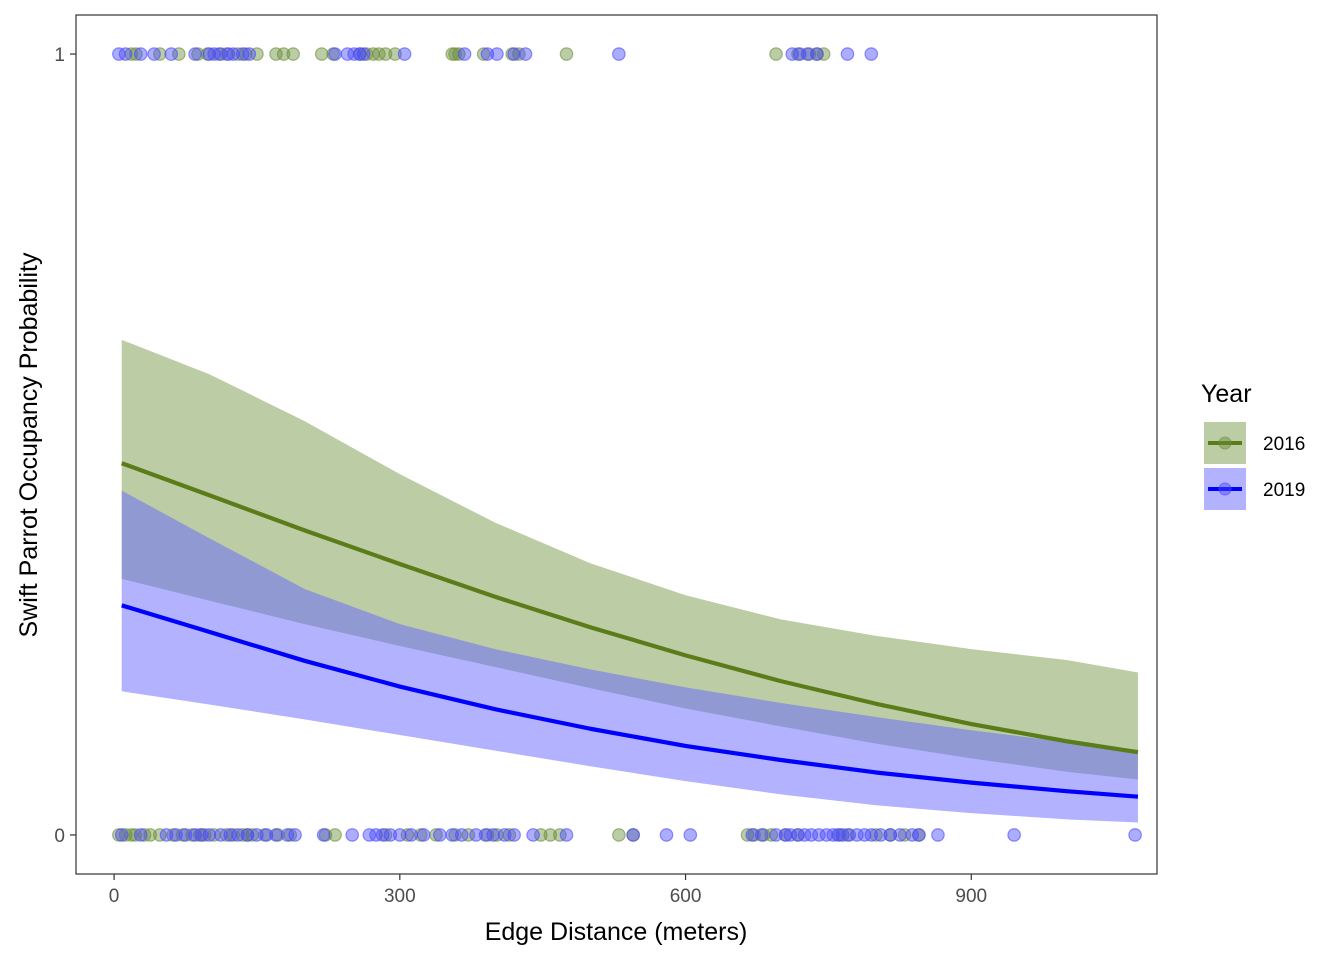 This screenshot has height=960, width=1344. I want to click on legend-label: 2016, so click(1284, 444).